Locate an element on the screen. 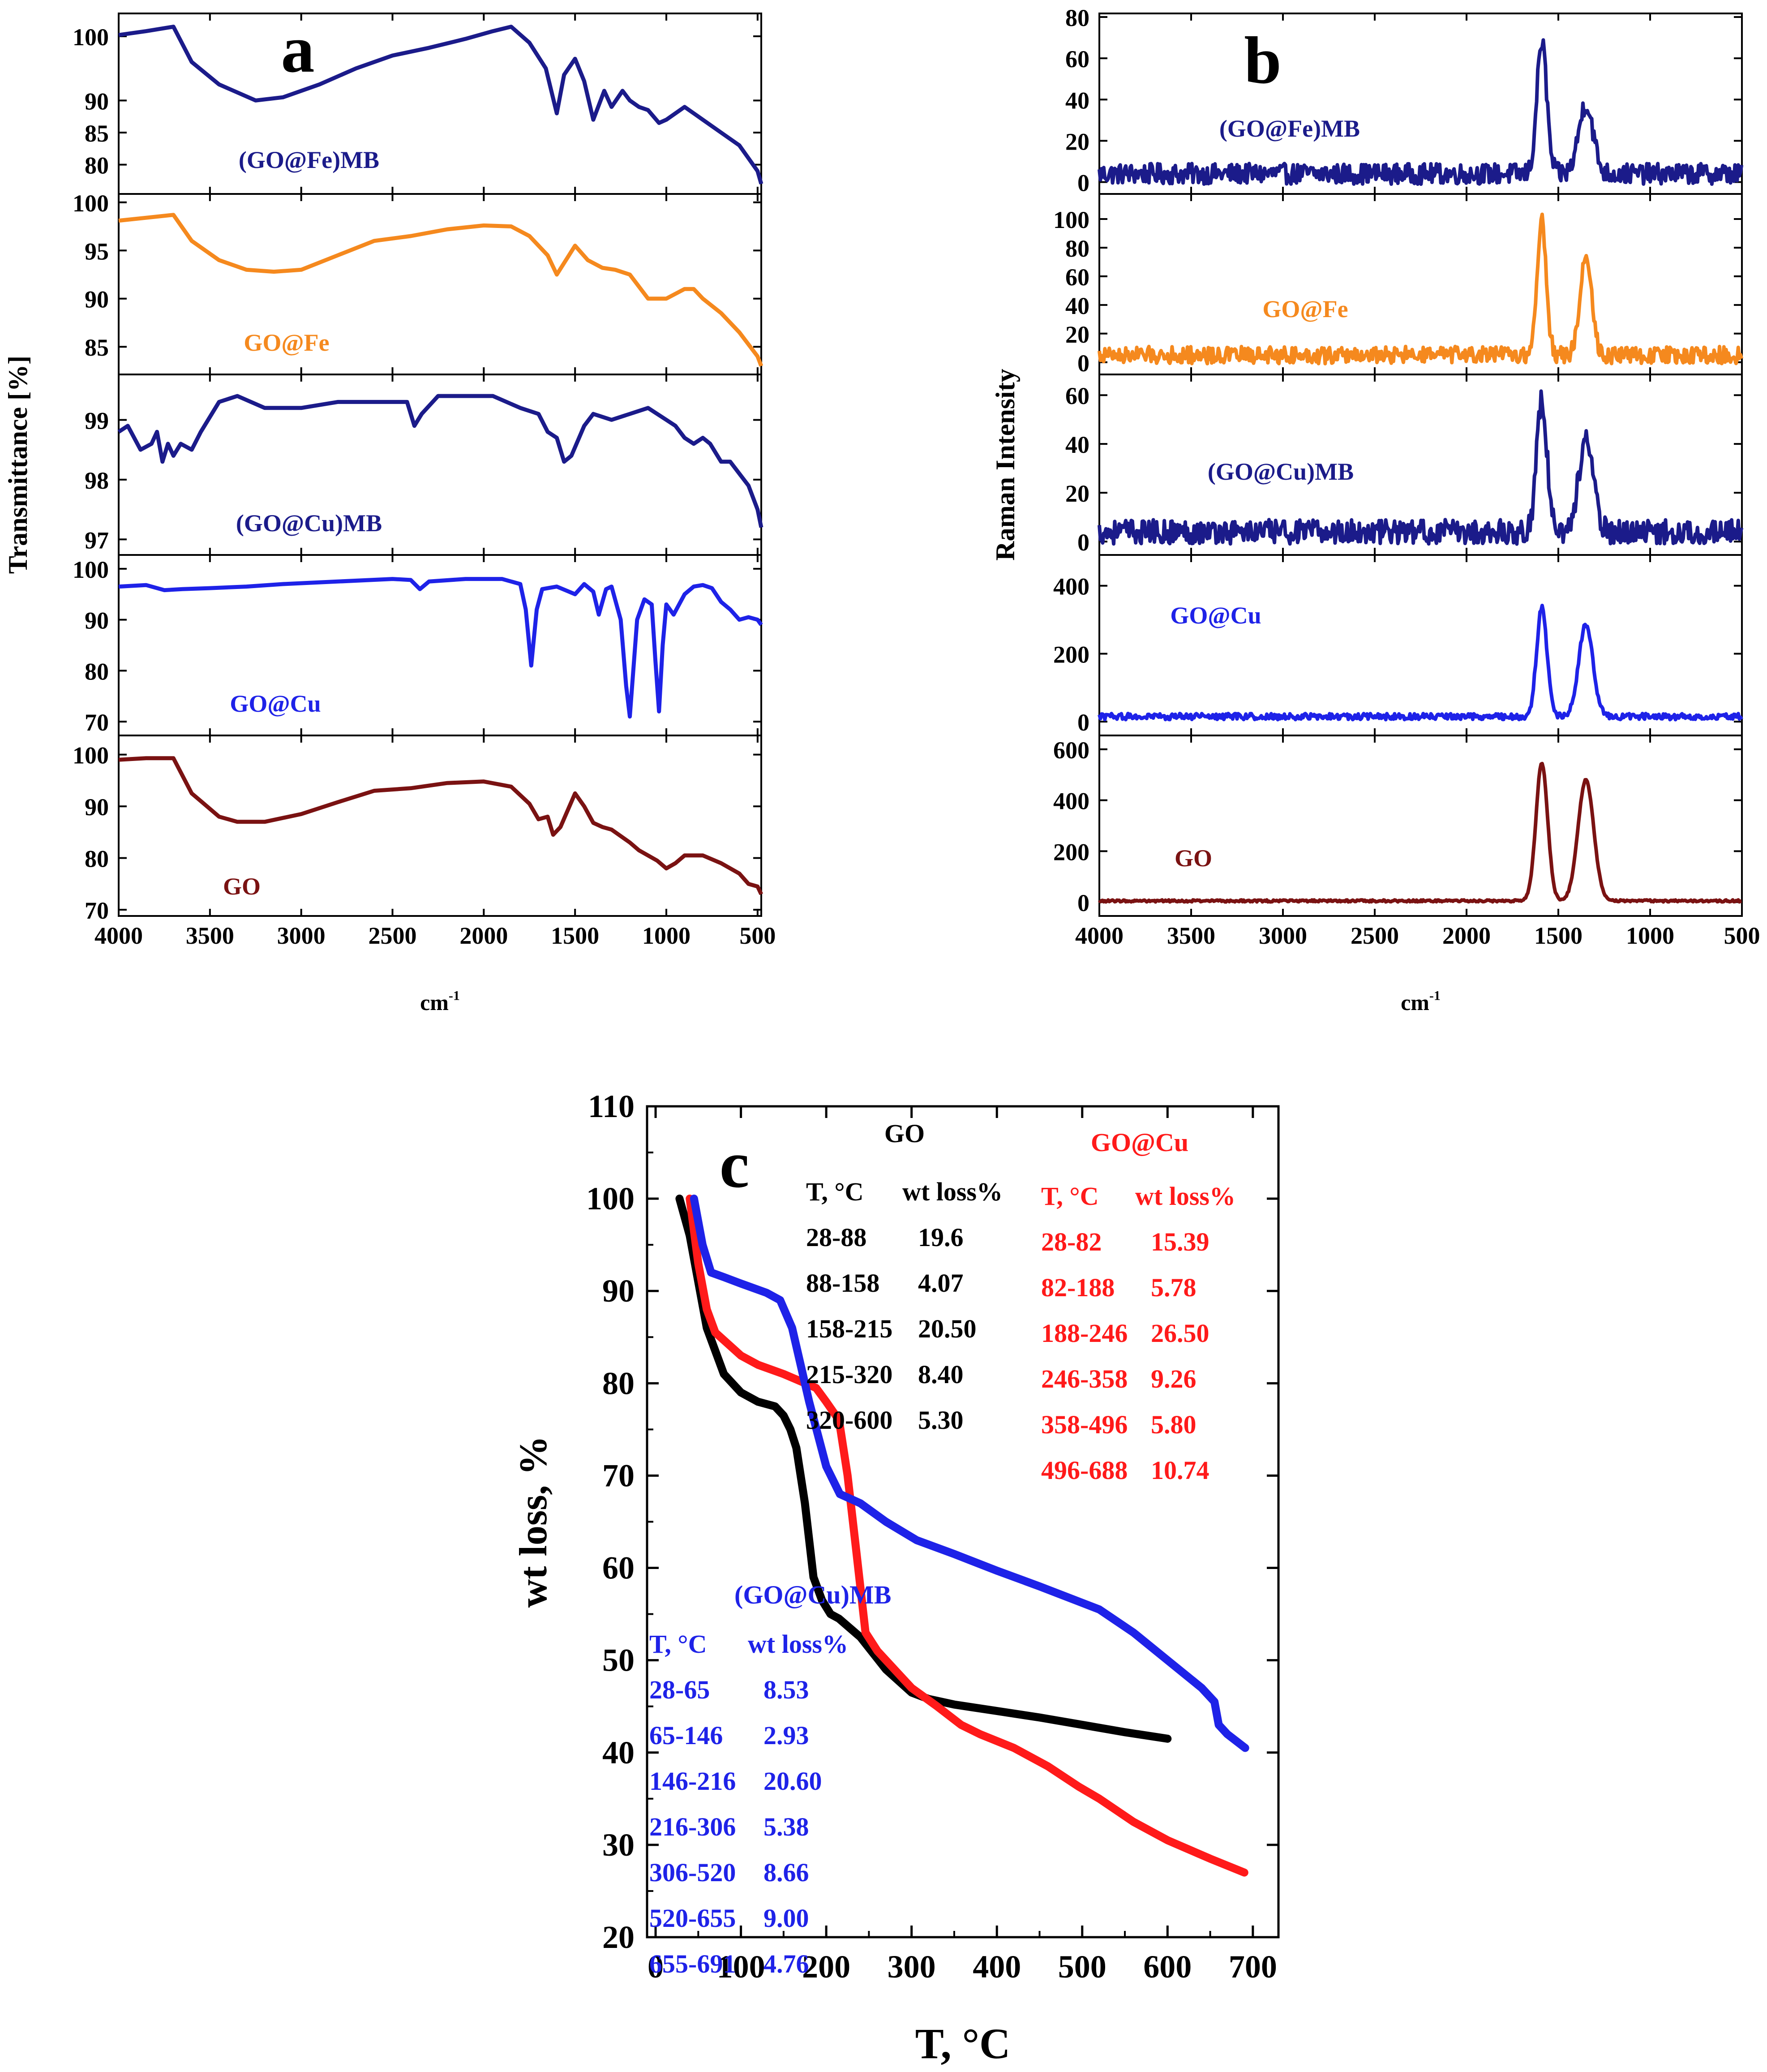 Image resolution: width=1767 pixels, height=2072 pixels. table-cell: 82-188 is located at coordinates (1078, 1288).